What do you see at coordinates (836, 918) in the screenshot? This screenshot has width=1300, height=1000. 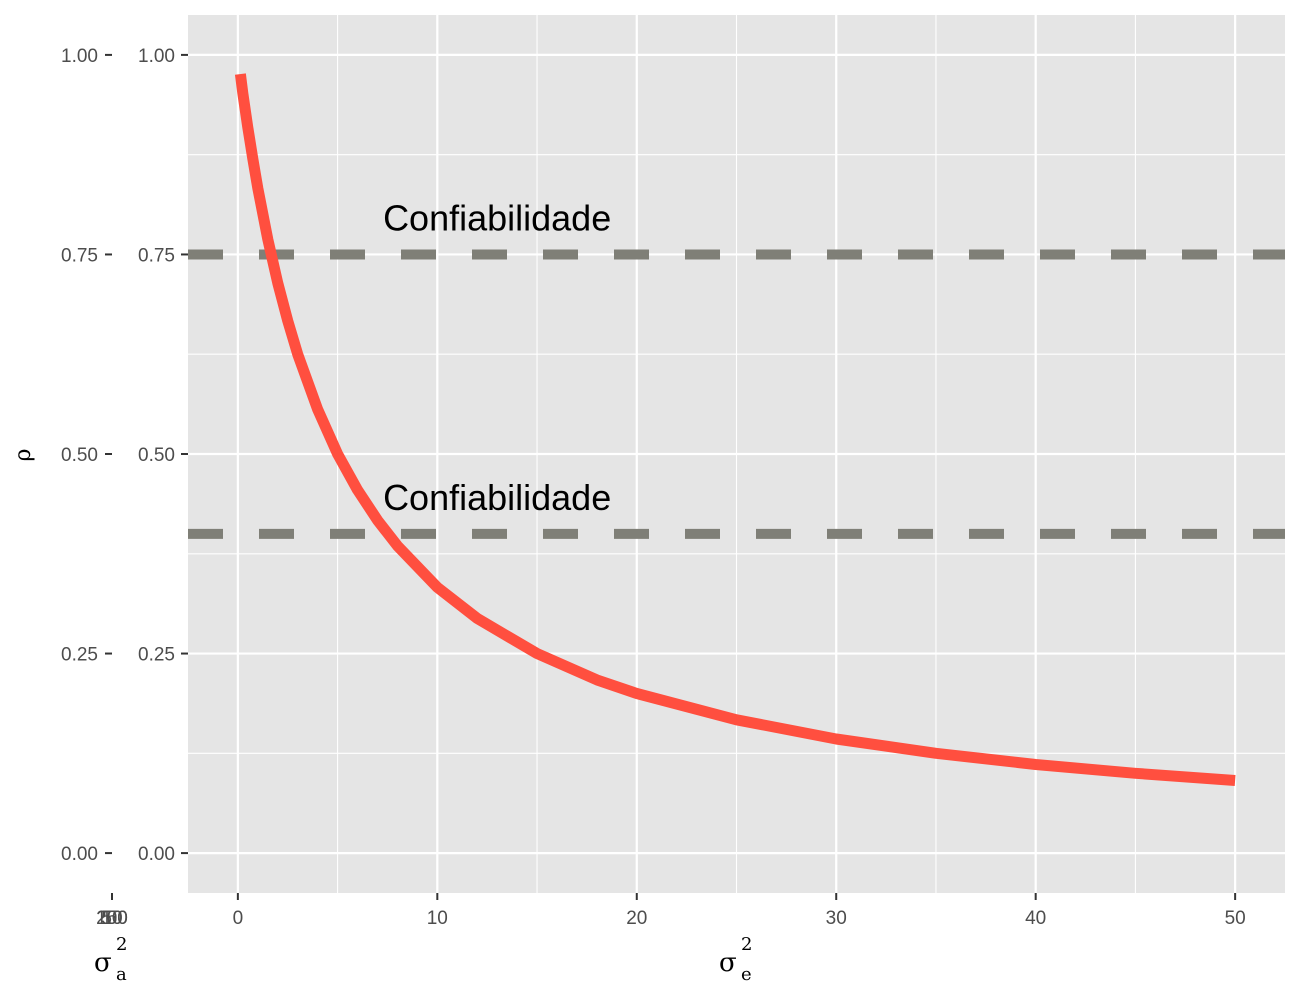 I see `x-tick-label: 30` at bounding box center [836, 918].